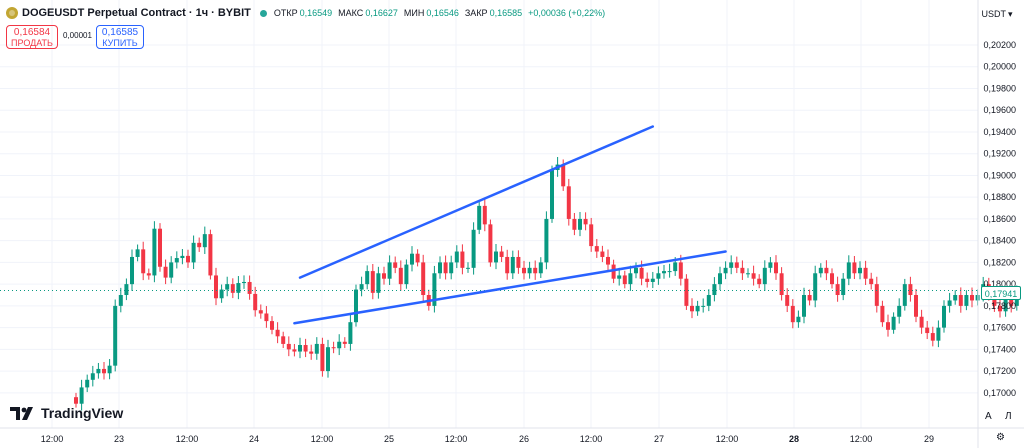 The image size is (1024, 448). I want to click on market-status-icon, so click(263, 13).